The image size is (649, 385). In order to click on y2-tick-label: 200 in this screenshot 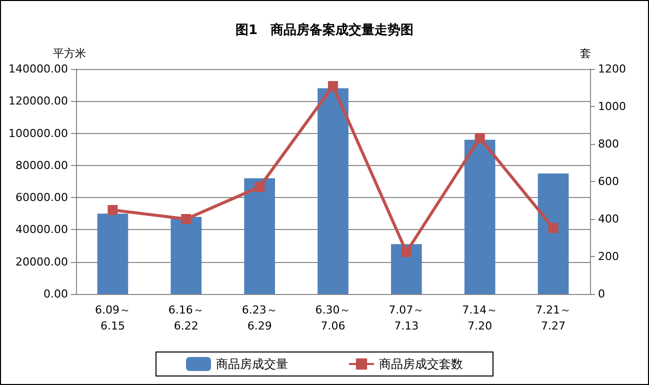, I will do `click(608, 256)`.